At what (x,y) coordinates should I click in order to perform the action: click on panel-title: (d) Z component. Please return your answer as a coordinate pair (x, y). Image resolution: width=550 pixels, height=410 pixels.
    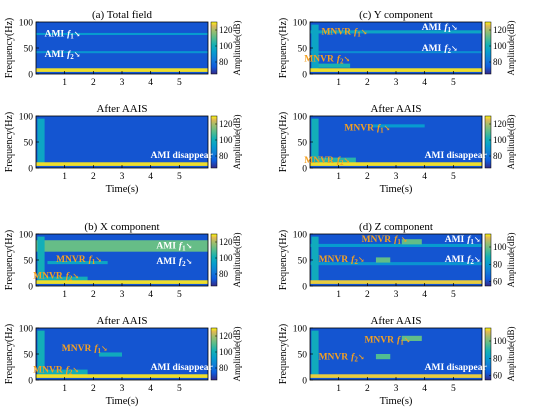
    Looking at the image, I should click on (396, 227).